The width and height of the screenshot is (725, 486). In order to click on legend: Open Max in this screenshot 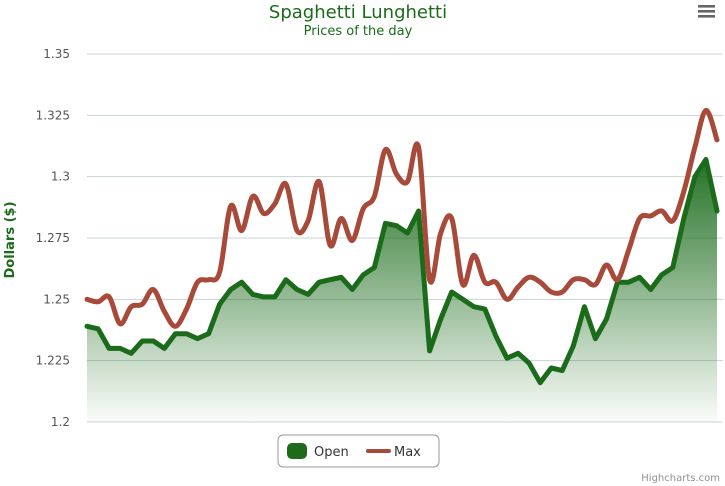, I will do `click(358, 451)`.